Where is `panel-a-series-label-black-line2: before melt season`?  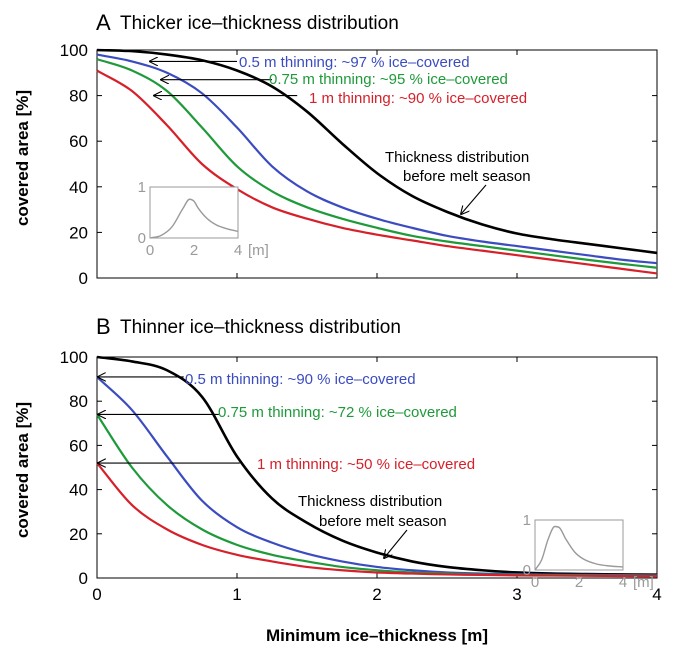 panel-a-series-label-black-line2: before melt season is located at coordinates (467, 176).